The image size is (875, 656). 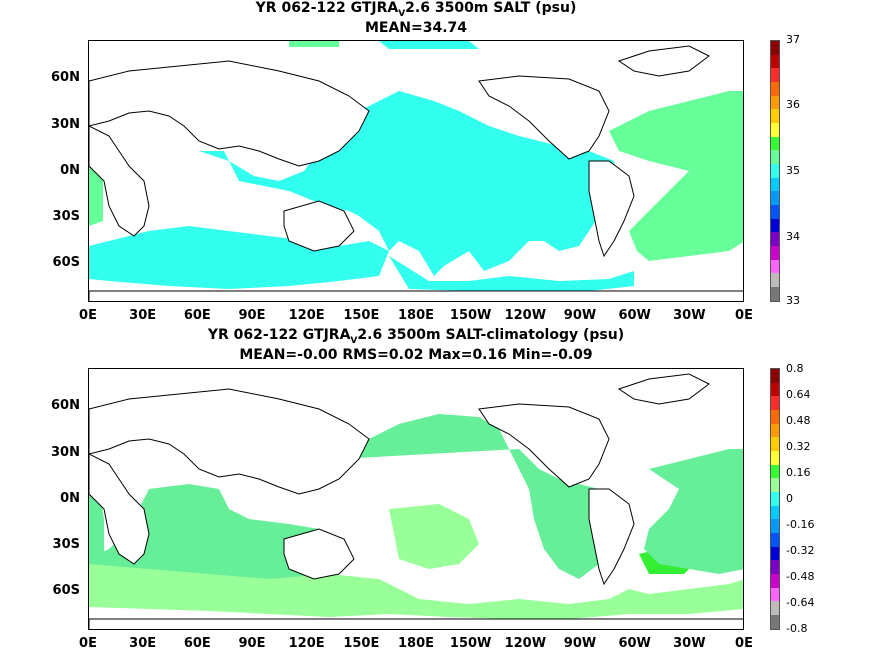 What do you see at coordinates (525, 643) in the screenshot?
I see `panel2-lon-label: 120W` at bounding box center [525, 643].